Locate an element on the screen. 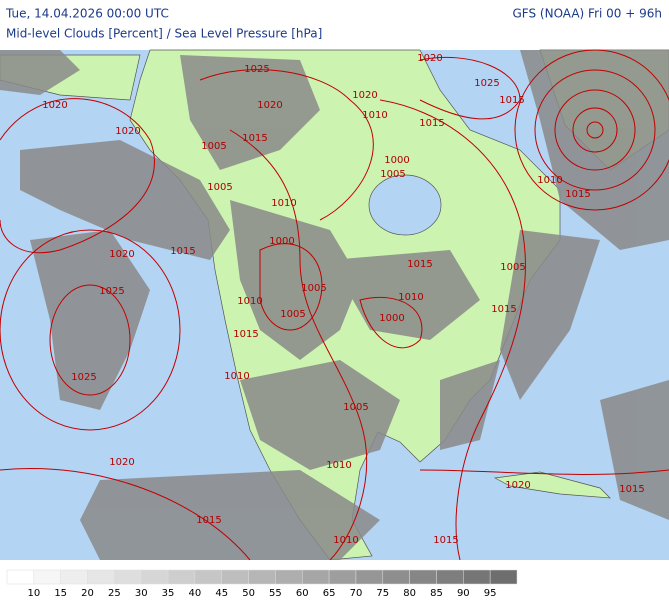  model-run: GFS (NOAA) Fri 00 + 96h is located at coordinates (587, 14).